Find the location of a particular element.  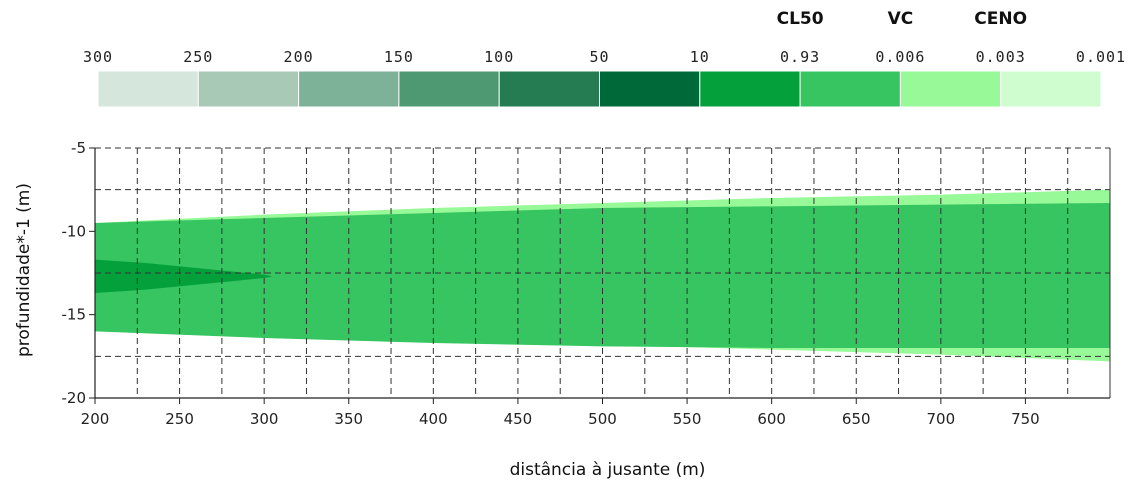

legend-tick-label: 150 is located at coordinates (399, 57).